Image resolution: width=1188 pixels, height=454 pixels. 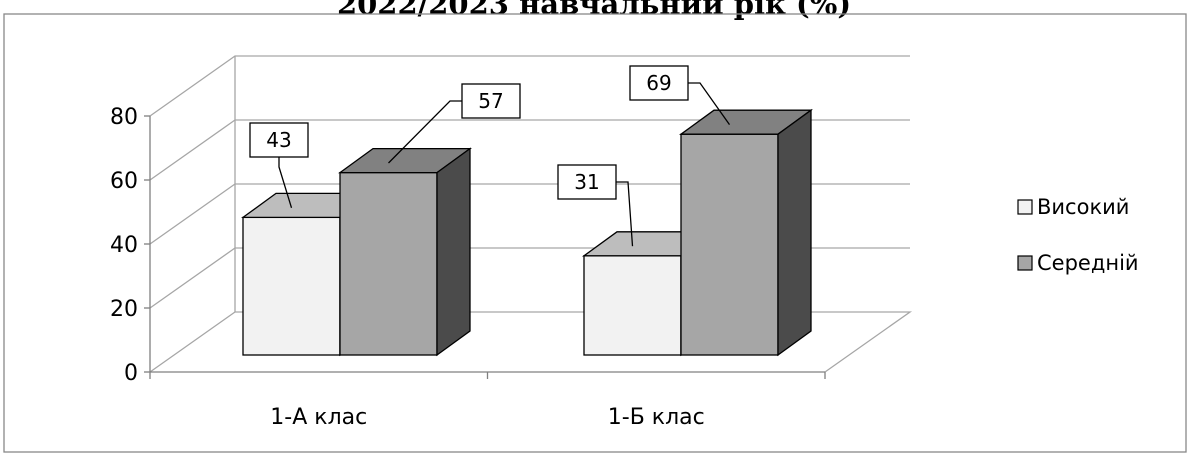 What do you see at coordinates (531, 342) in the screenshot?
I see `floor-outline` at bounding box center [531, 342].